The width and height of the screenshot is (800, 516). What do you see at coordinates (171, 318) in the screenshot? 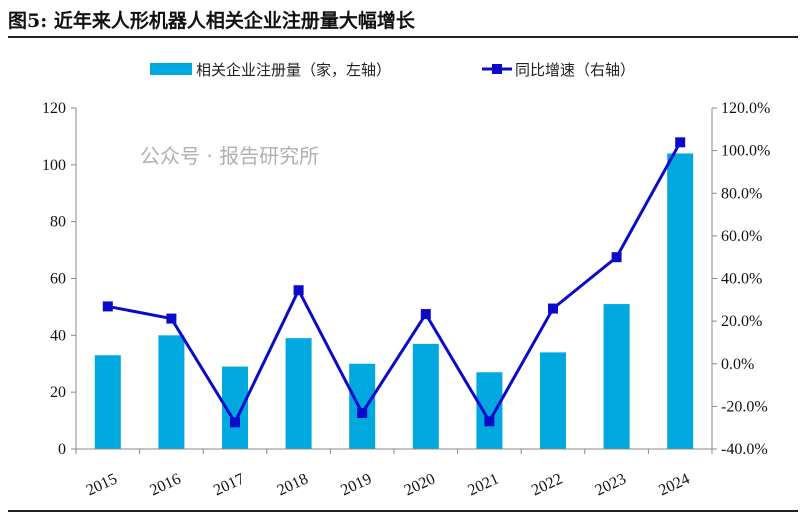
I see `growth-marker-2016` at bounding box center [171, 318].